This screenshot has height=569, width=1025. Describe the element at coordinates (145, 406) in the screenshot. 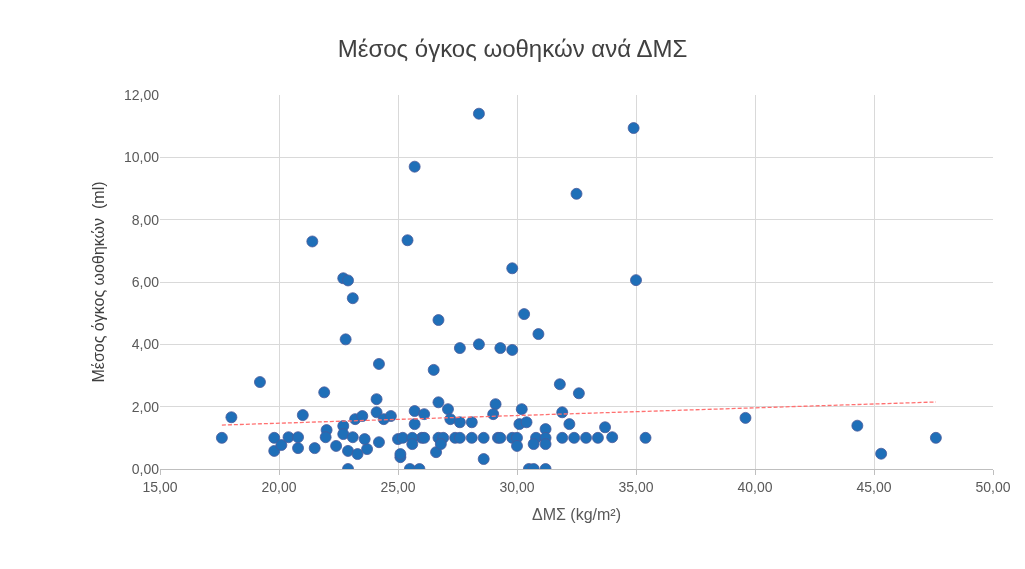

I see `y-tick-label: 2,00` at that location.